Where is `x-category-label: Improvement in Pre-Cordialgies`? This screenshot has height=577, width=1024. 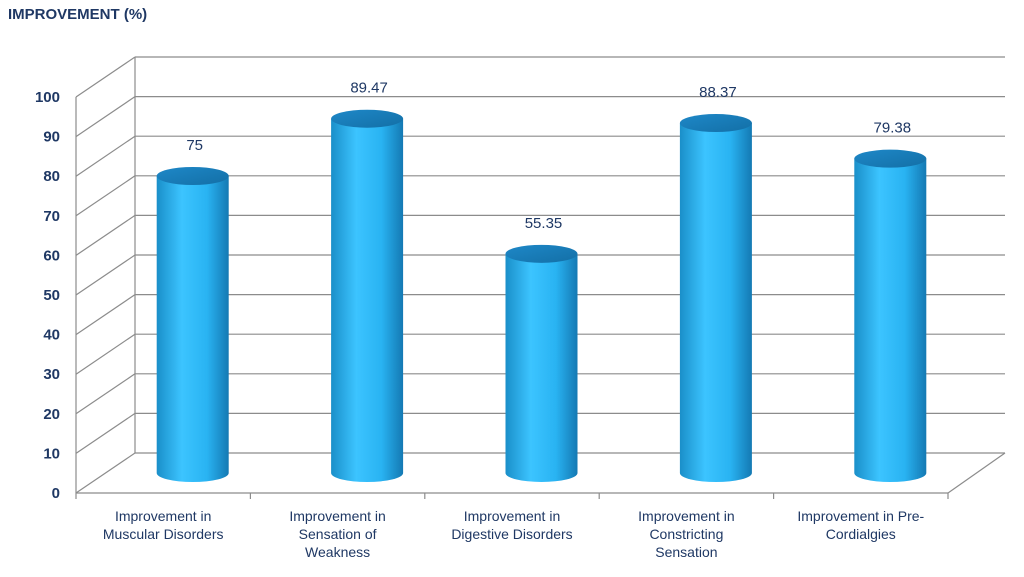
x-category-label: Improvement in Pre-Cordialgies is located at coordinates (860, 525).